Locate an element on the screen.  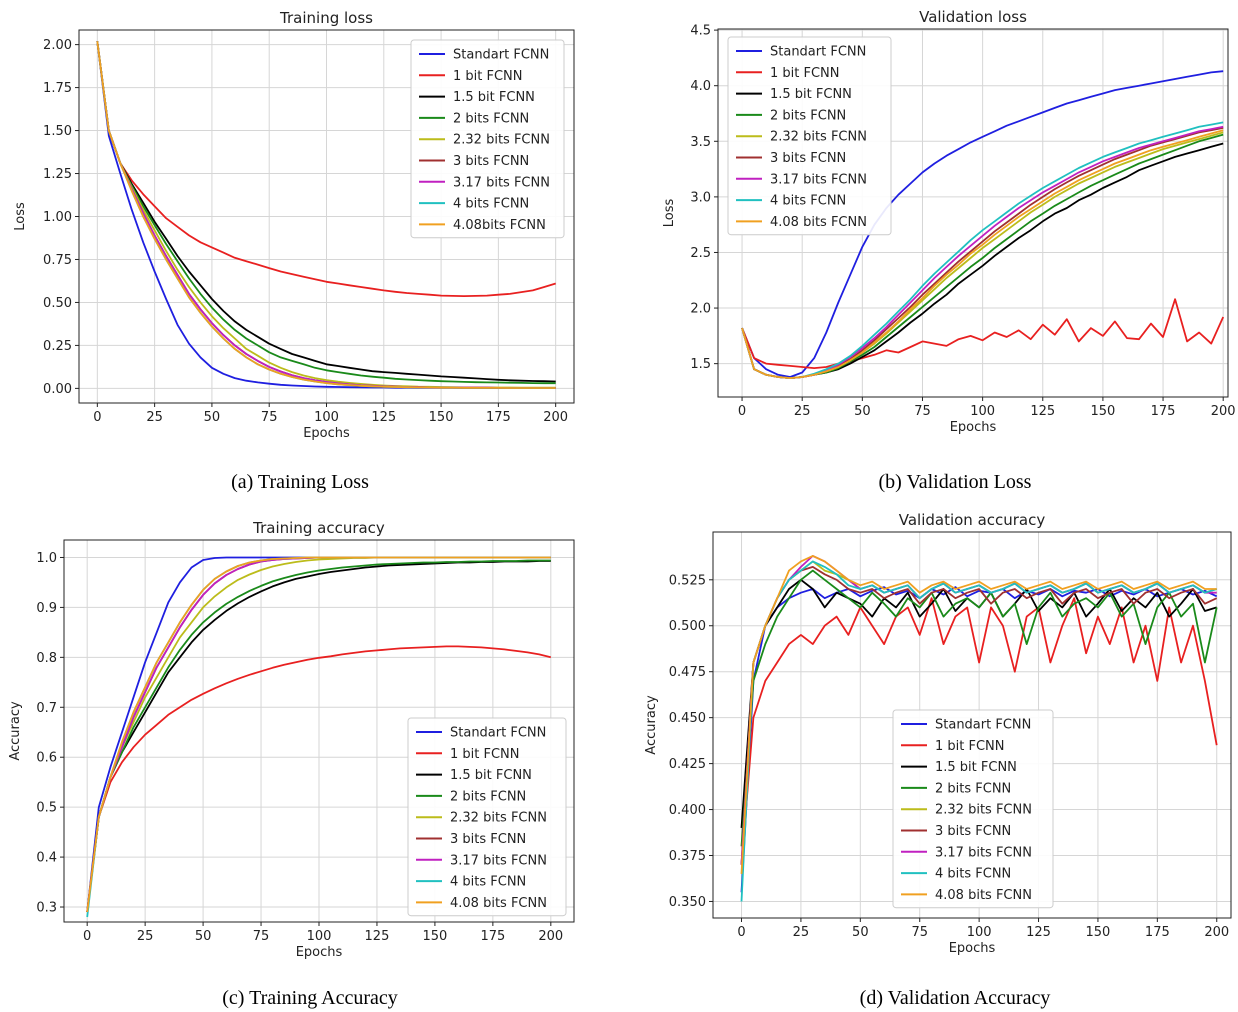
legend-entry: 4.08bits FCNN is located at coordinates (499, 225).